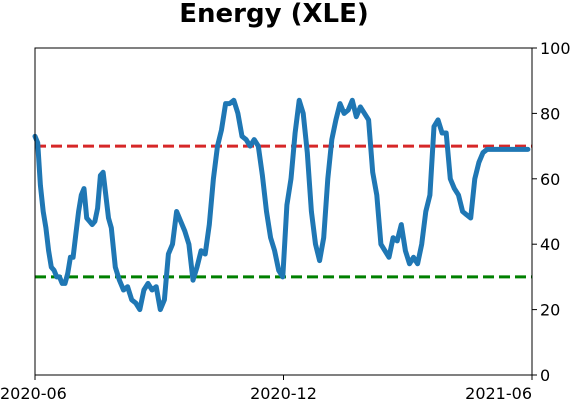 The width and height of the screenshot is (571, 402). What do you see at coordinates (498, 393) in the screenshot?
I see `x-tick-label: 2021-06` at bounding box center [498, 393].